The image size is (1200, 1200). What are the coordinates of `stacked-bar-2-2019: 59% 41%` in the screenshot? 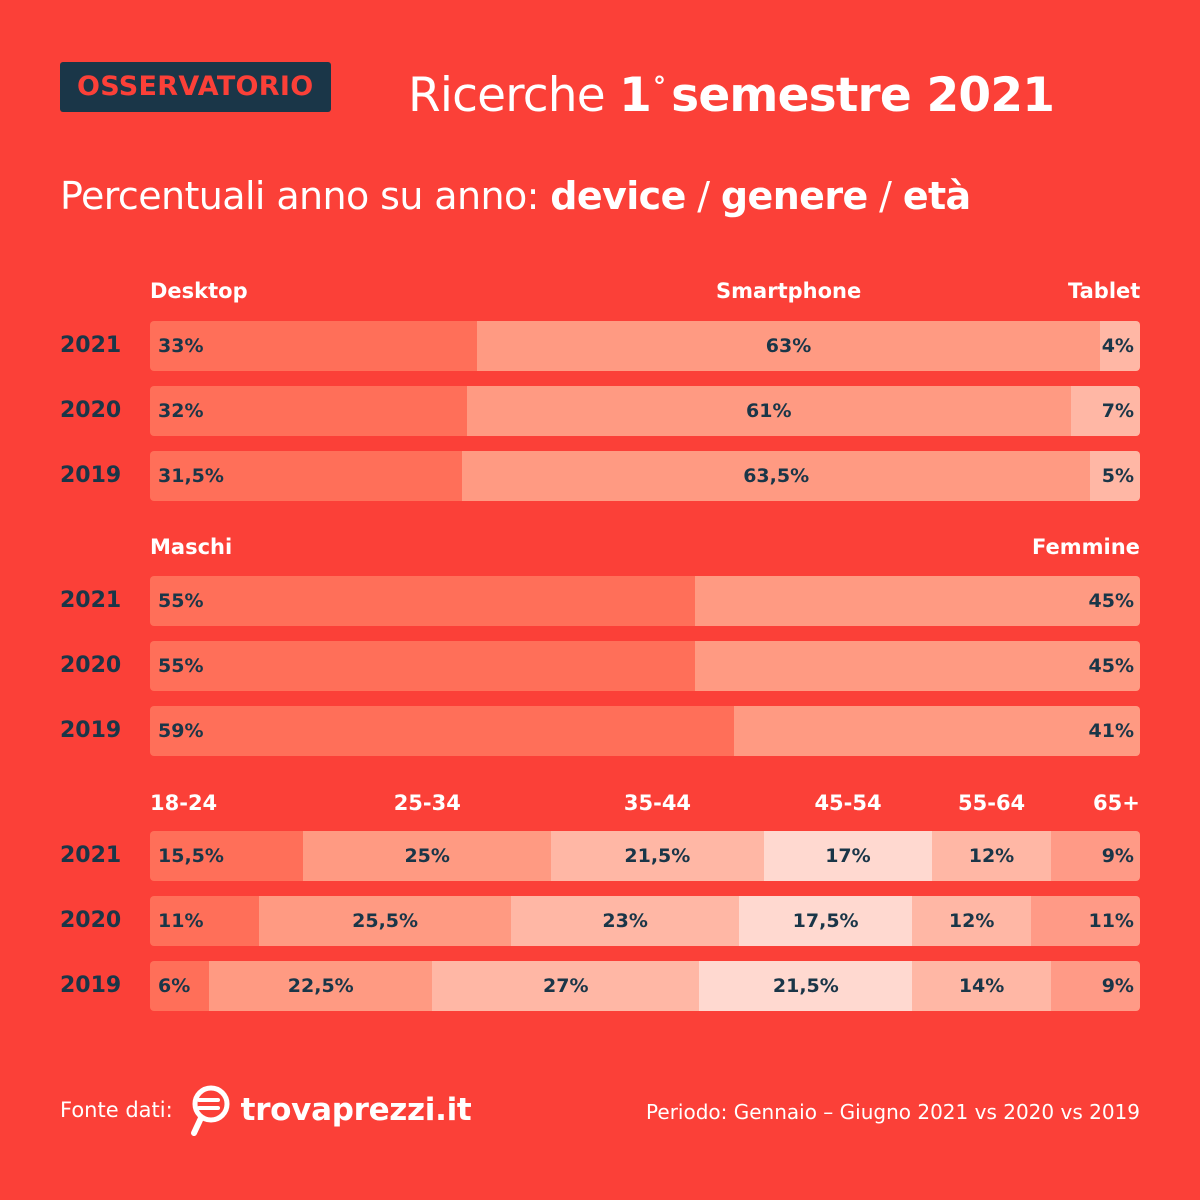 It's located at (645, 731).